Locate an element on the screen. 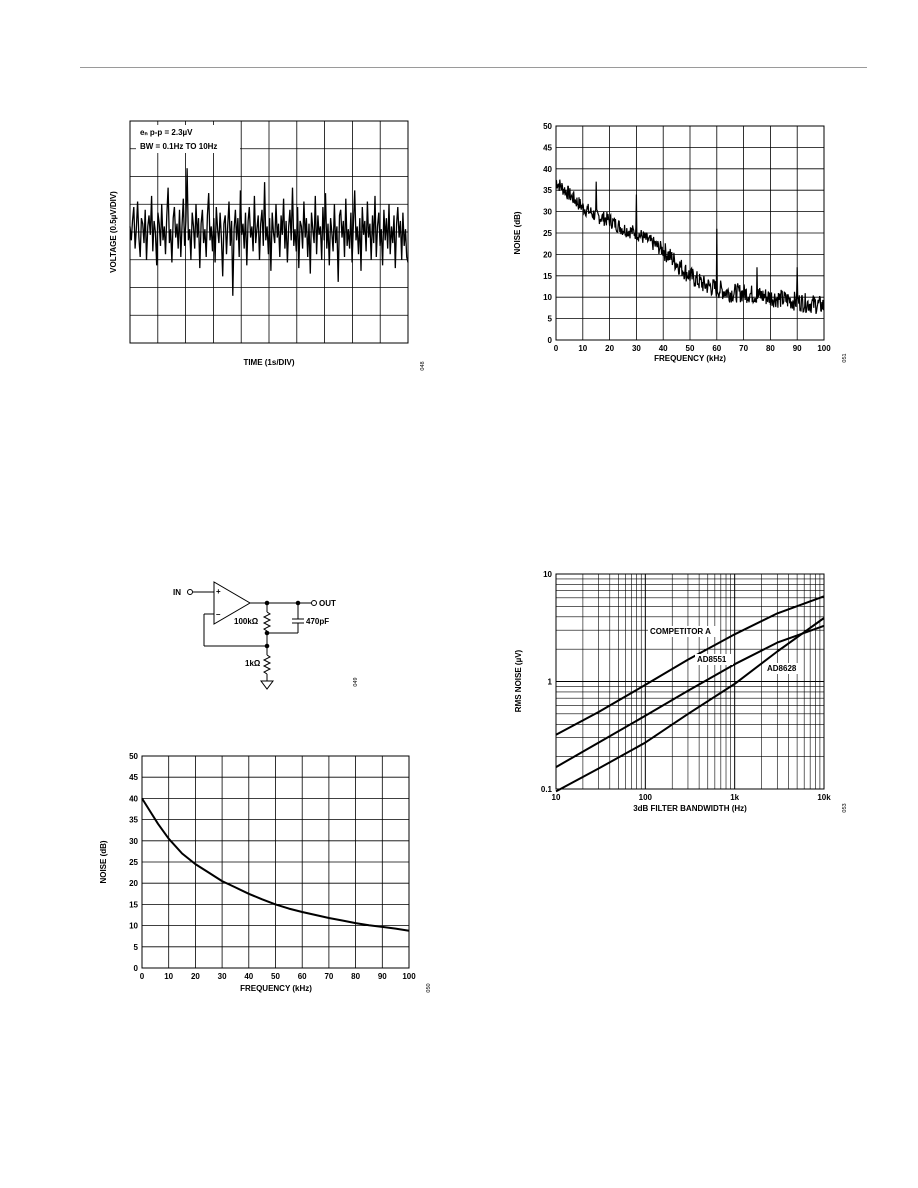 The width and height of the screenshot is (918, 1188). ground-symbol is located at coordinates (267, 685).